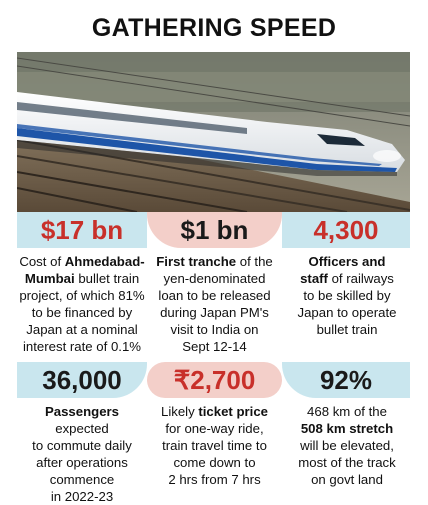 This screenshot has height=505, width=428. What do you see at coordinates (42, 261) in the screenshot?
I see `desc-cost-text-a: Cost of` at bounding box center [42, 261].